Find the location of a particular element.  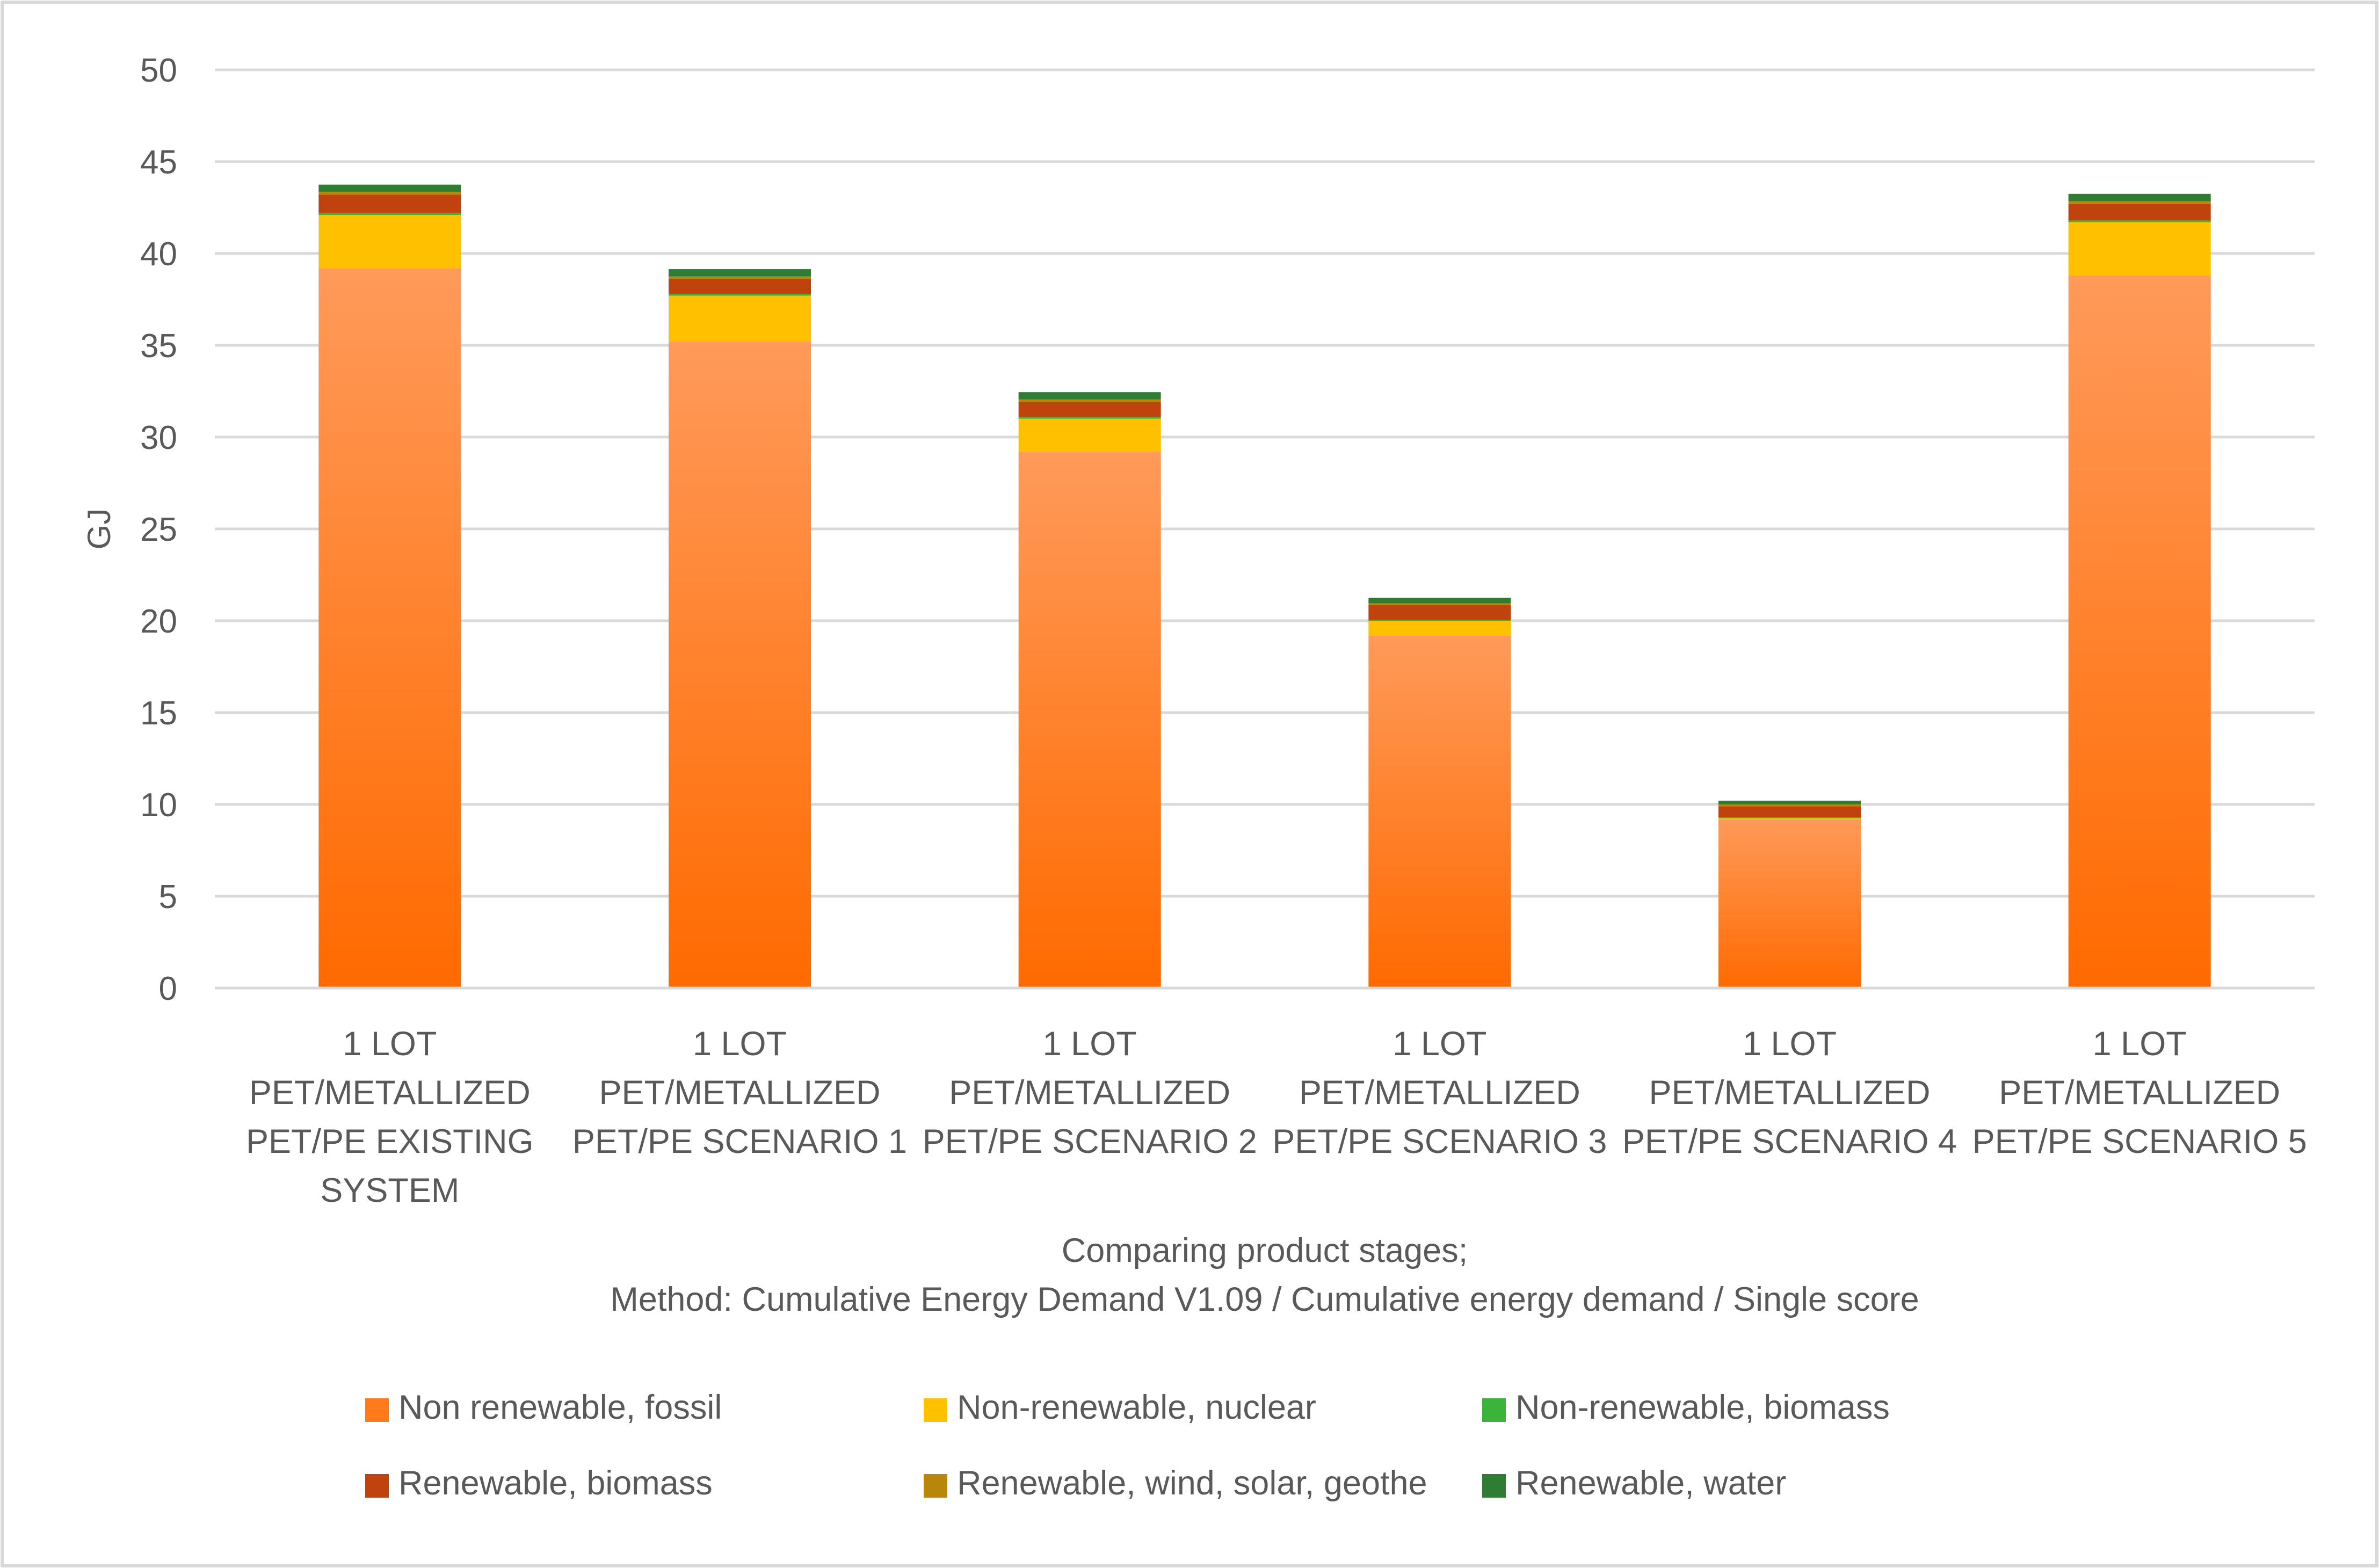

x-tick-label: PET/PE SCENARIO 3 is located at coordinates (1439, 1141).